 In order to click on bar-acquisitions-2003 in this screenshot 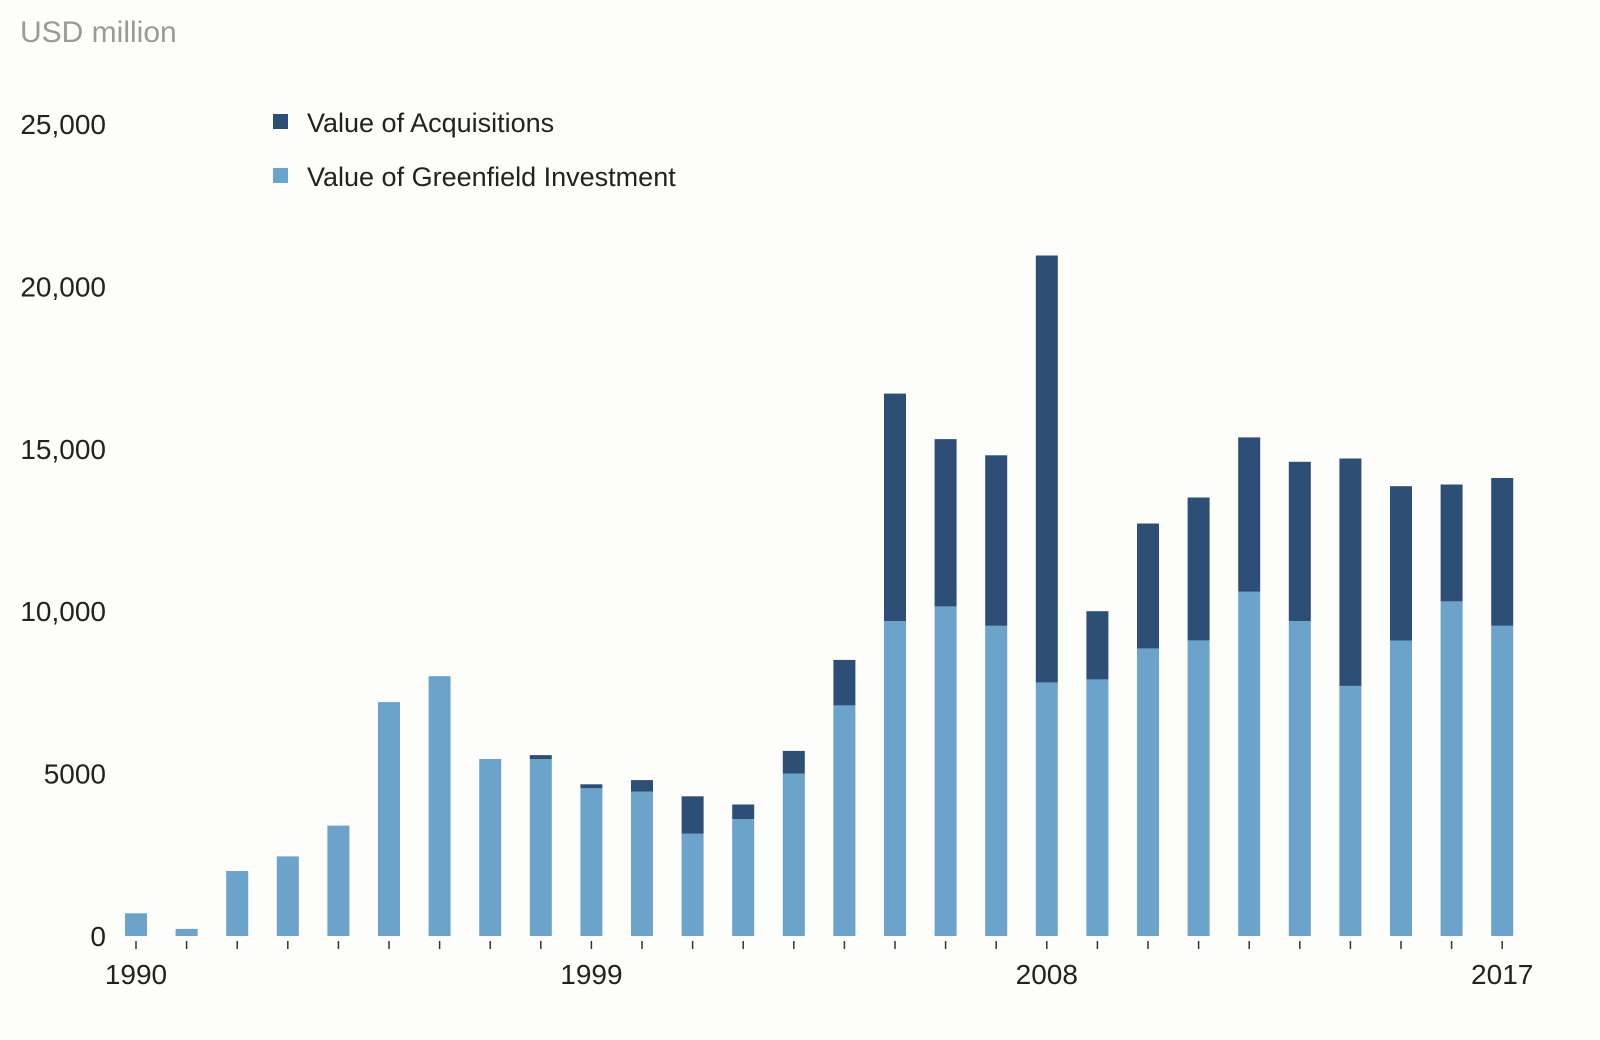, I will do `click(793, 762)`.